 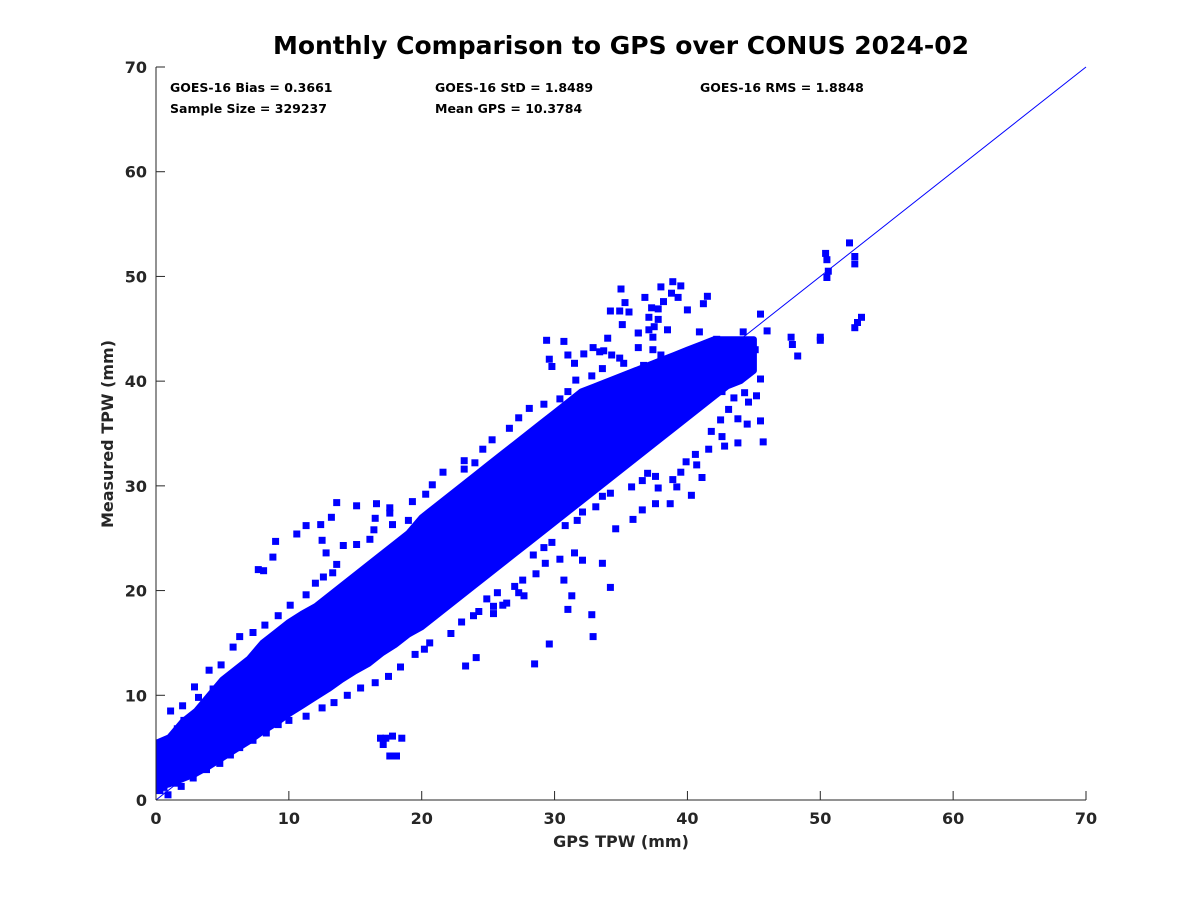 I want to click on y-tick-label: 20, so click(x=136, y=591).